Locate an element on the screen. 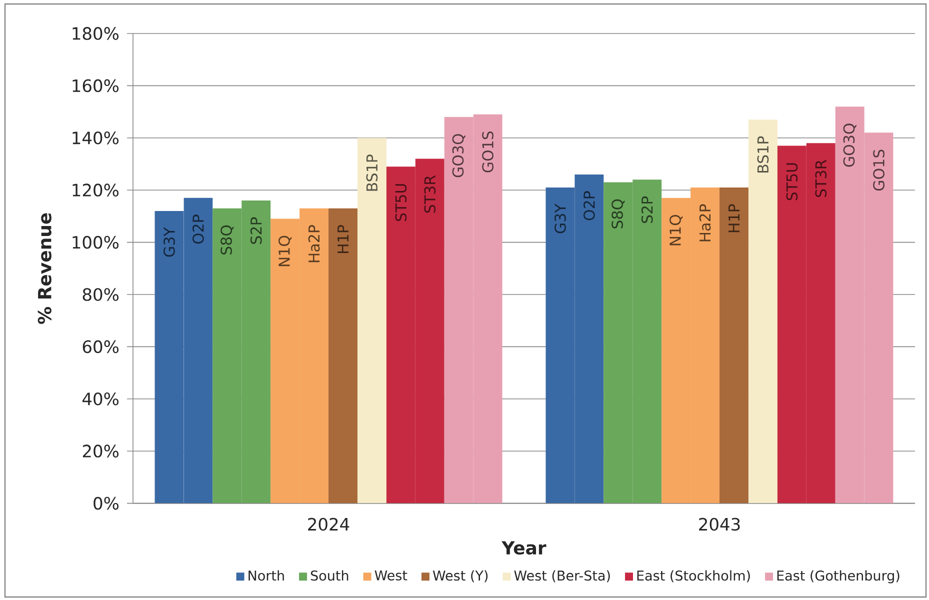 The width and height of the screenshot is (929, 600). legend-label: West is located at coordinates (391, 575).